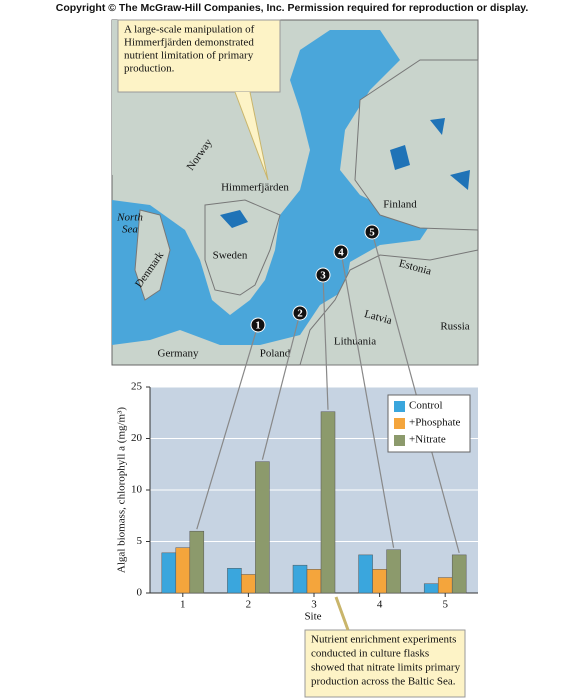 This screenshot has height=700, width=585. I want to click on site-number: 5, so click(372, 233).